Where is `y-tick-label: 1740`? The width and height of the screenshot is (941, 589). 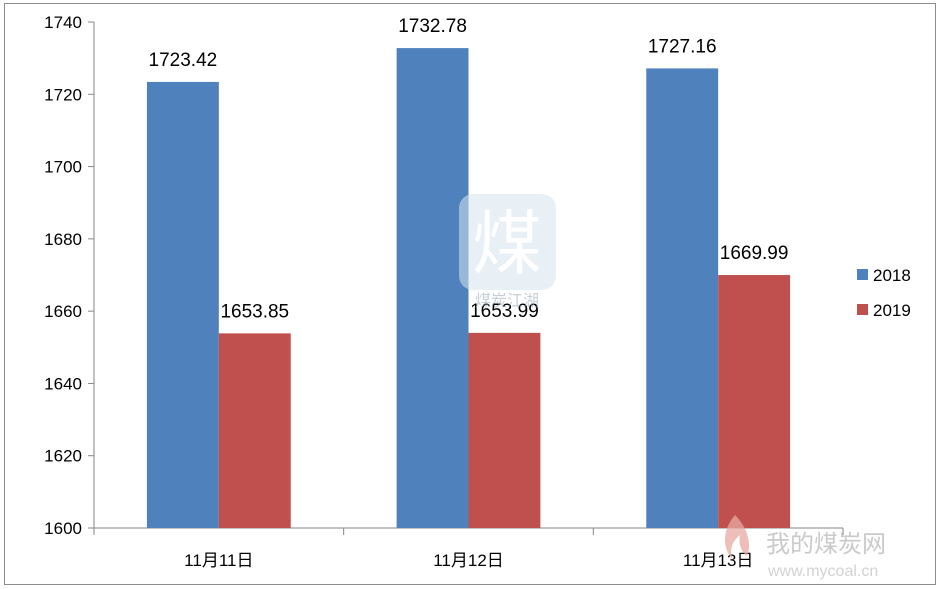 y-tick-label: 1740 is located at coordinates (63, 22).